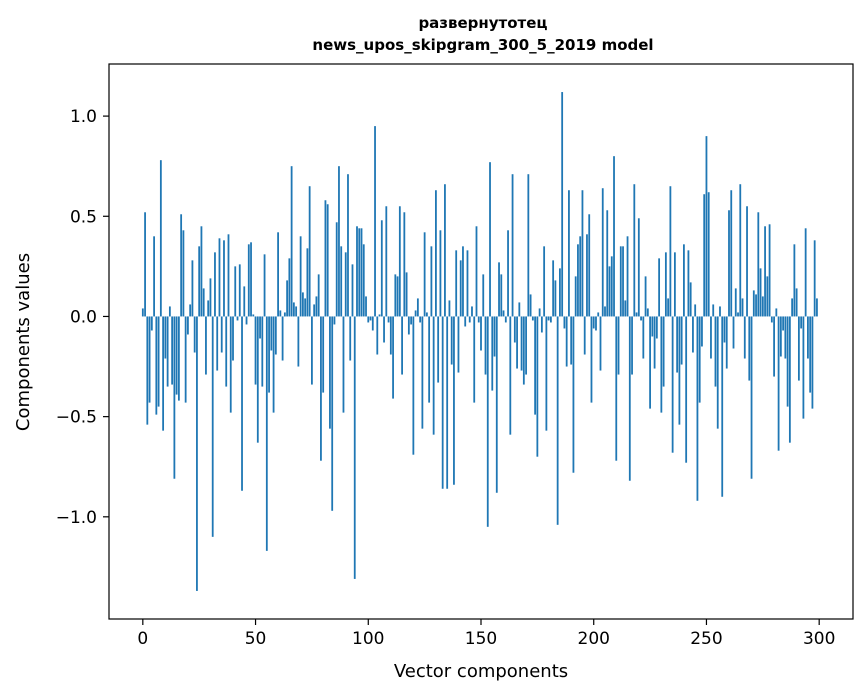  What do you see at coordinates (486, 634) in the screenshot?
I see `x-axis: 0 50 100 150 200 250 300` at bounding box center [486, 634].